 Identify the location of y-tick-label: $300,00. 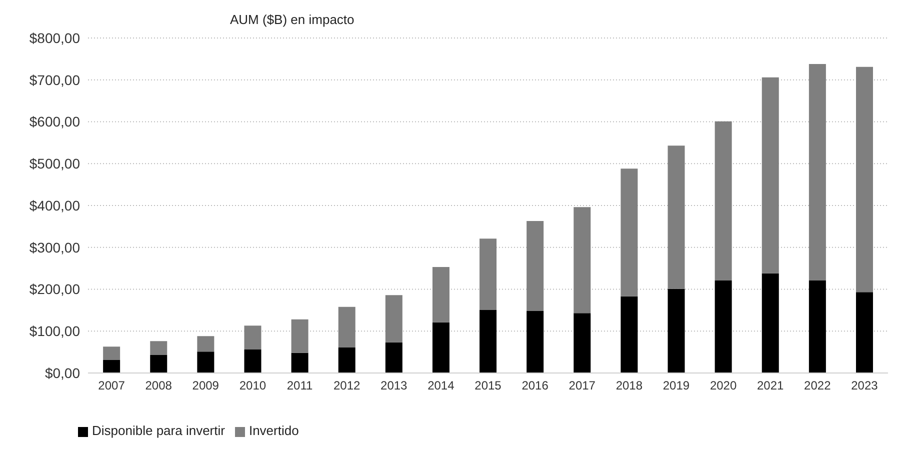
(54, 247).